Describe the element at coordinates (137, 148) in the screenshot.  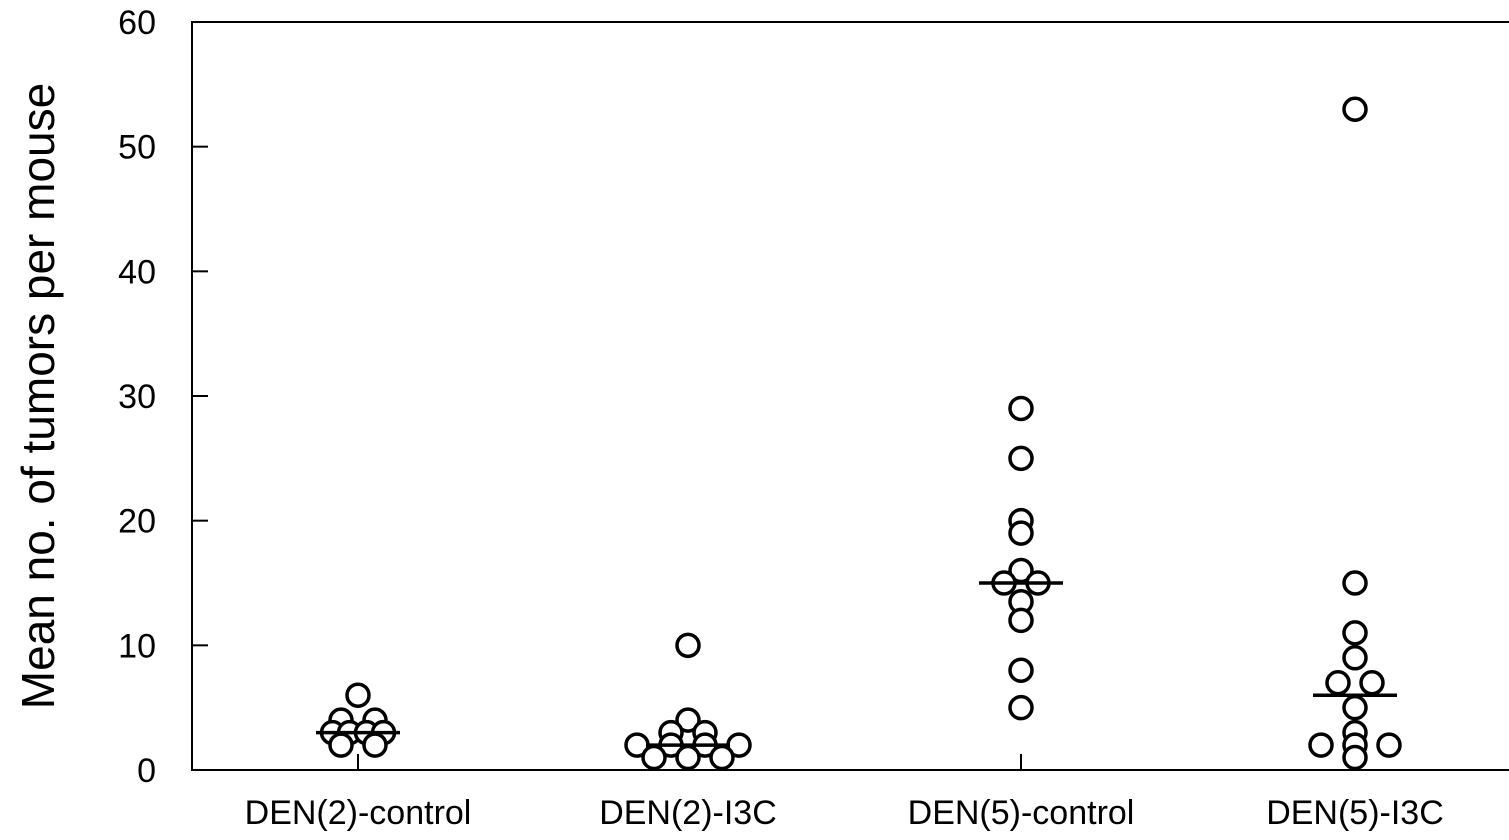
I see `y-tick-label: 50` at that location.